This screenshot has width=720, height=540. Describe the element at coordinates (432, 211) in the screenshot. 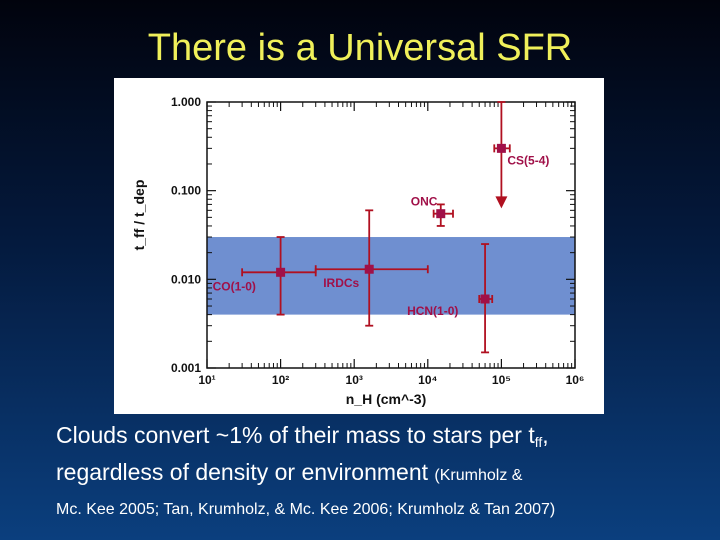

I see `data-point: ONC` at that location.